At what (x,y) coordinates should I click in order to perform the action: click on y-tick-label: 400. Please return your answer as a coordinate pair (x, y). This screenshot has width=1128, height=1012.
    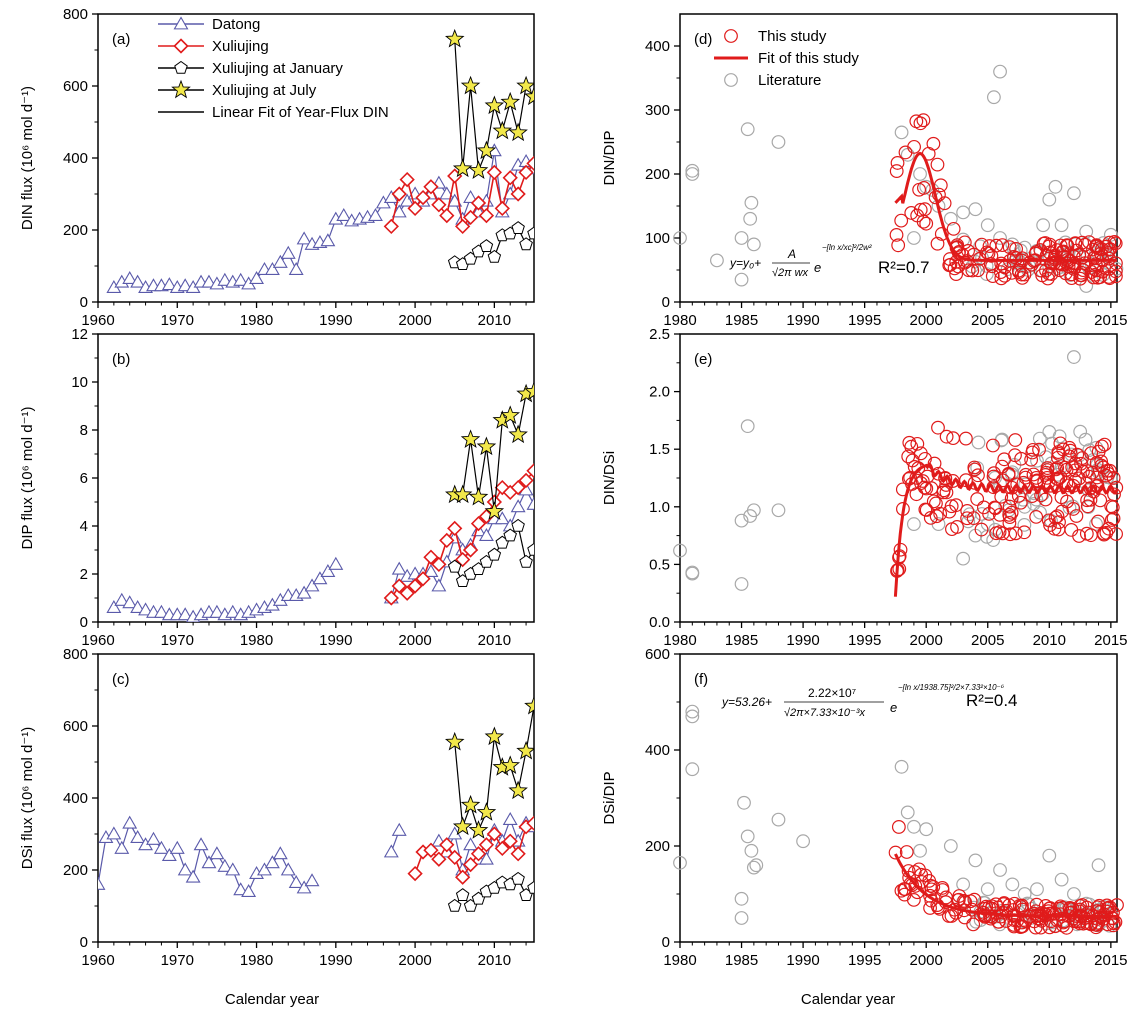
    Looking at the image, I should click on (75, 798).